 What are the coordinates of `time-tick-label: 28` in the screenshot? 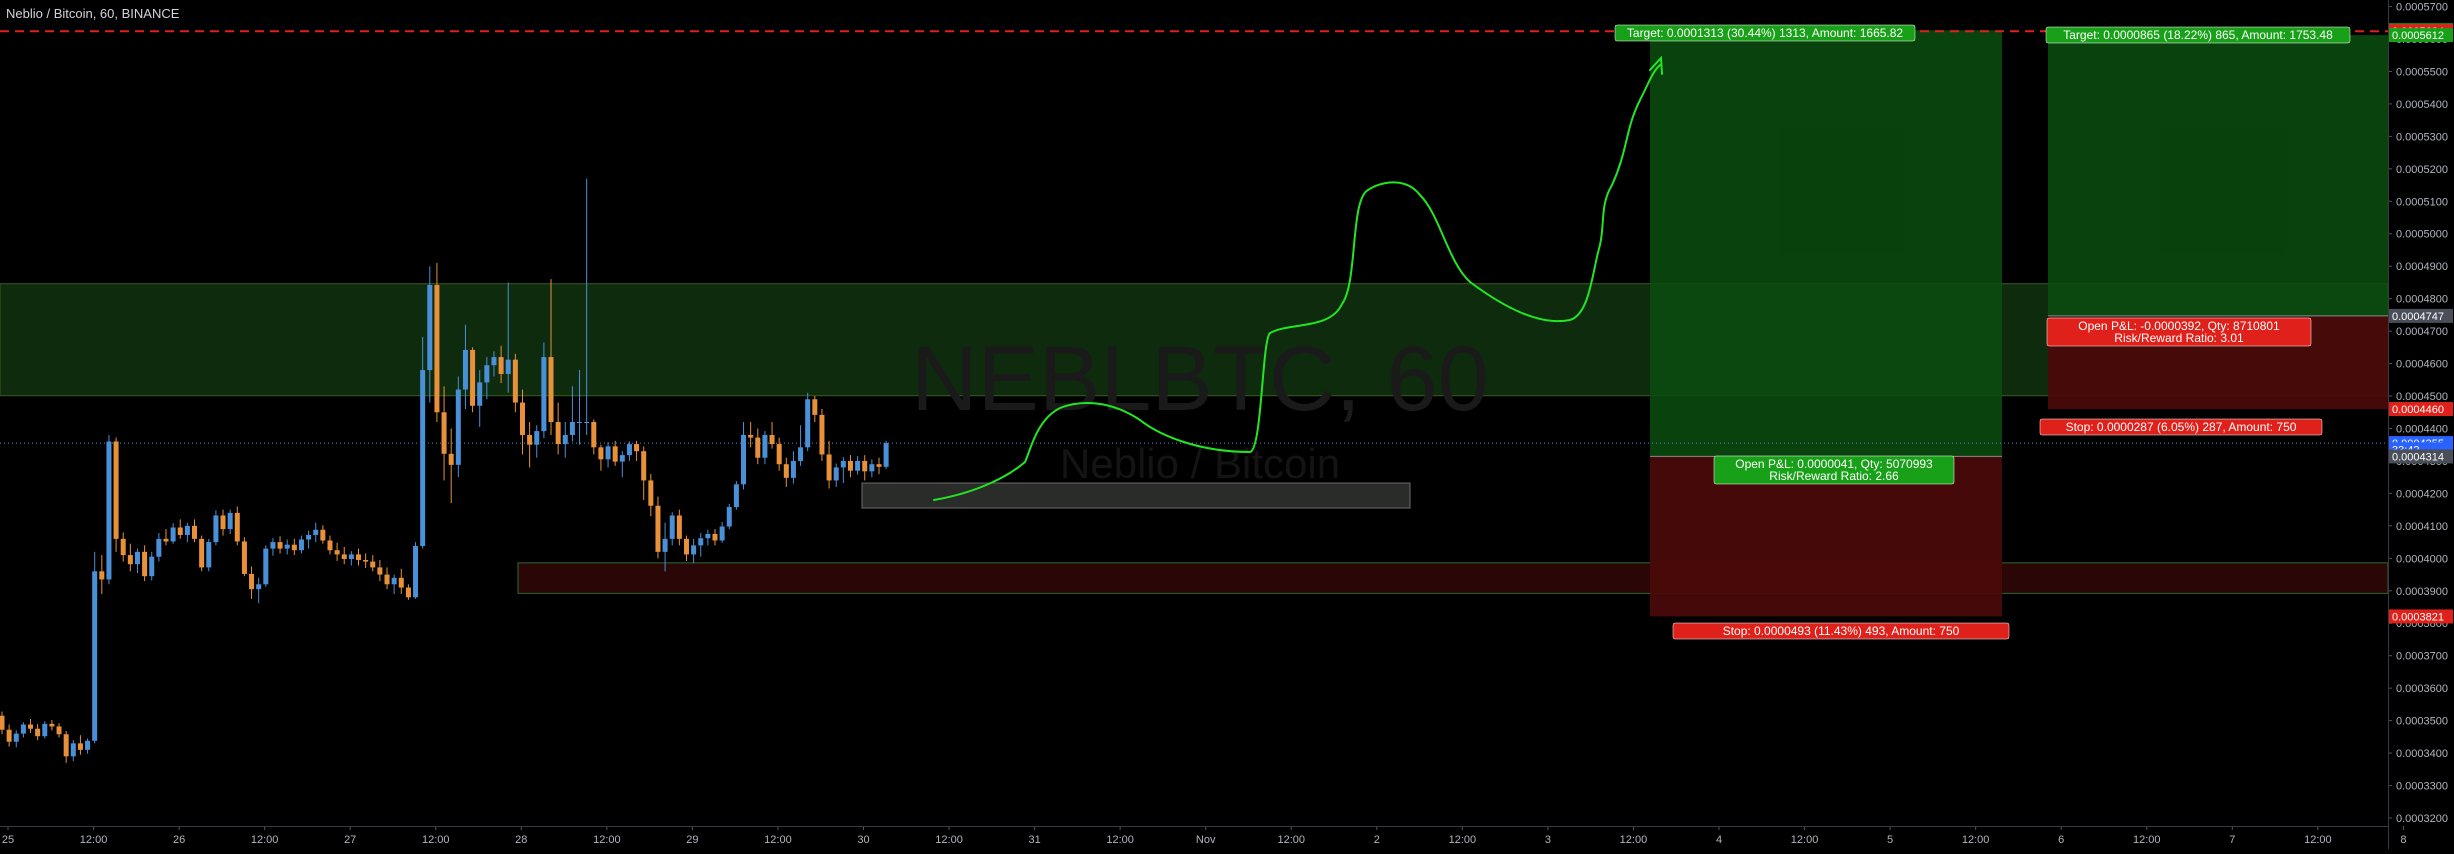 It's located at (521, 840).